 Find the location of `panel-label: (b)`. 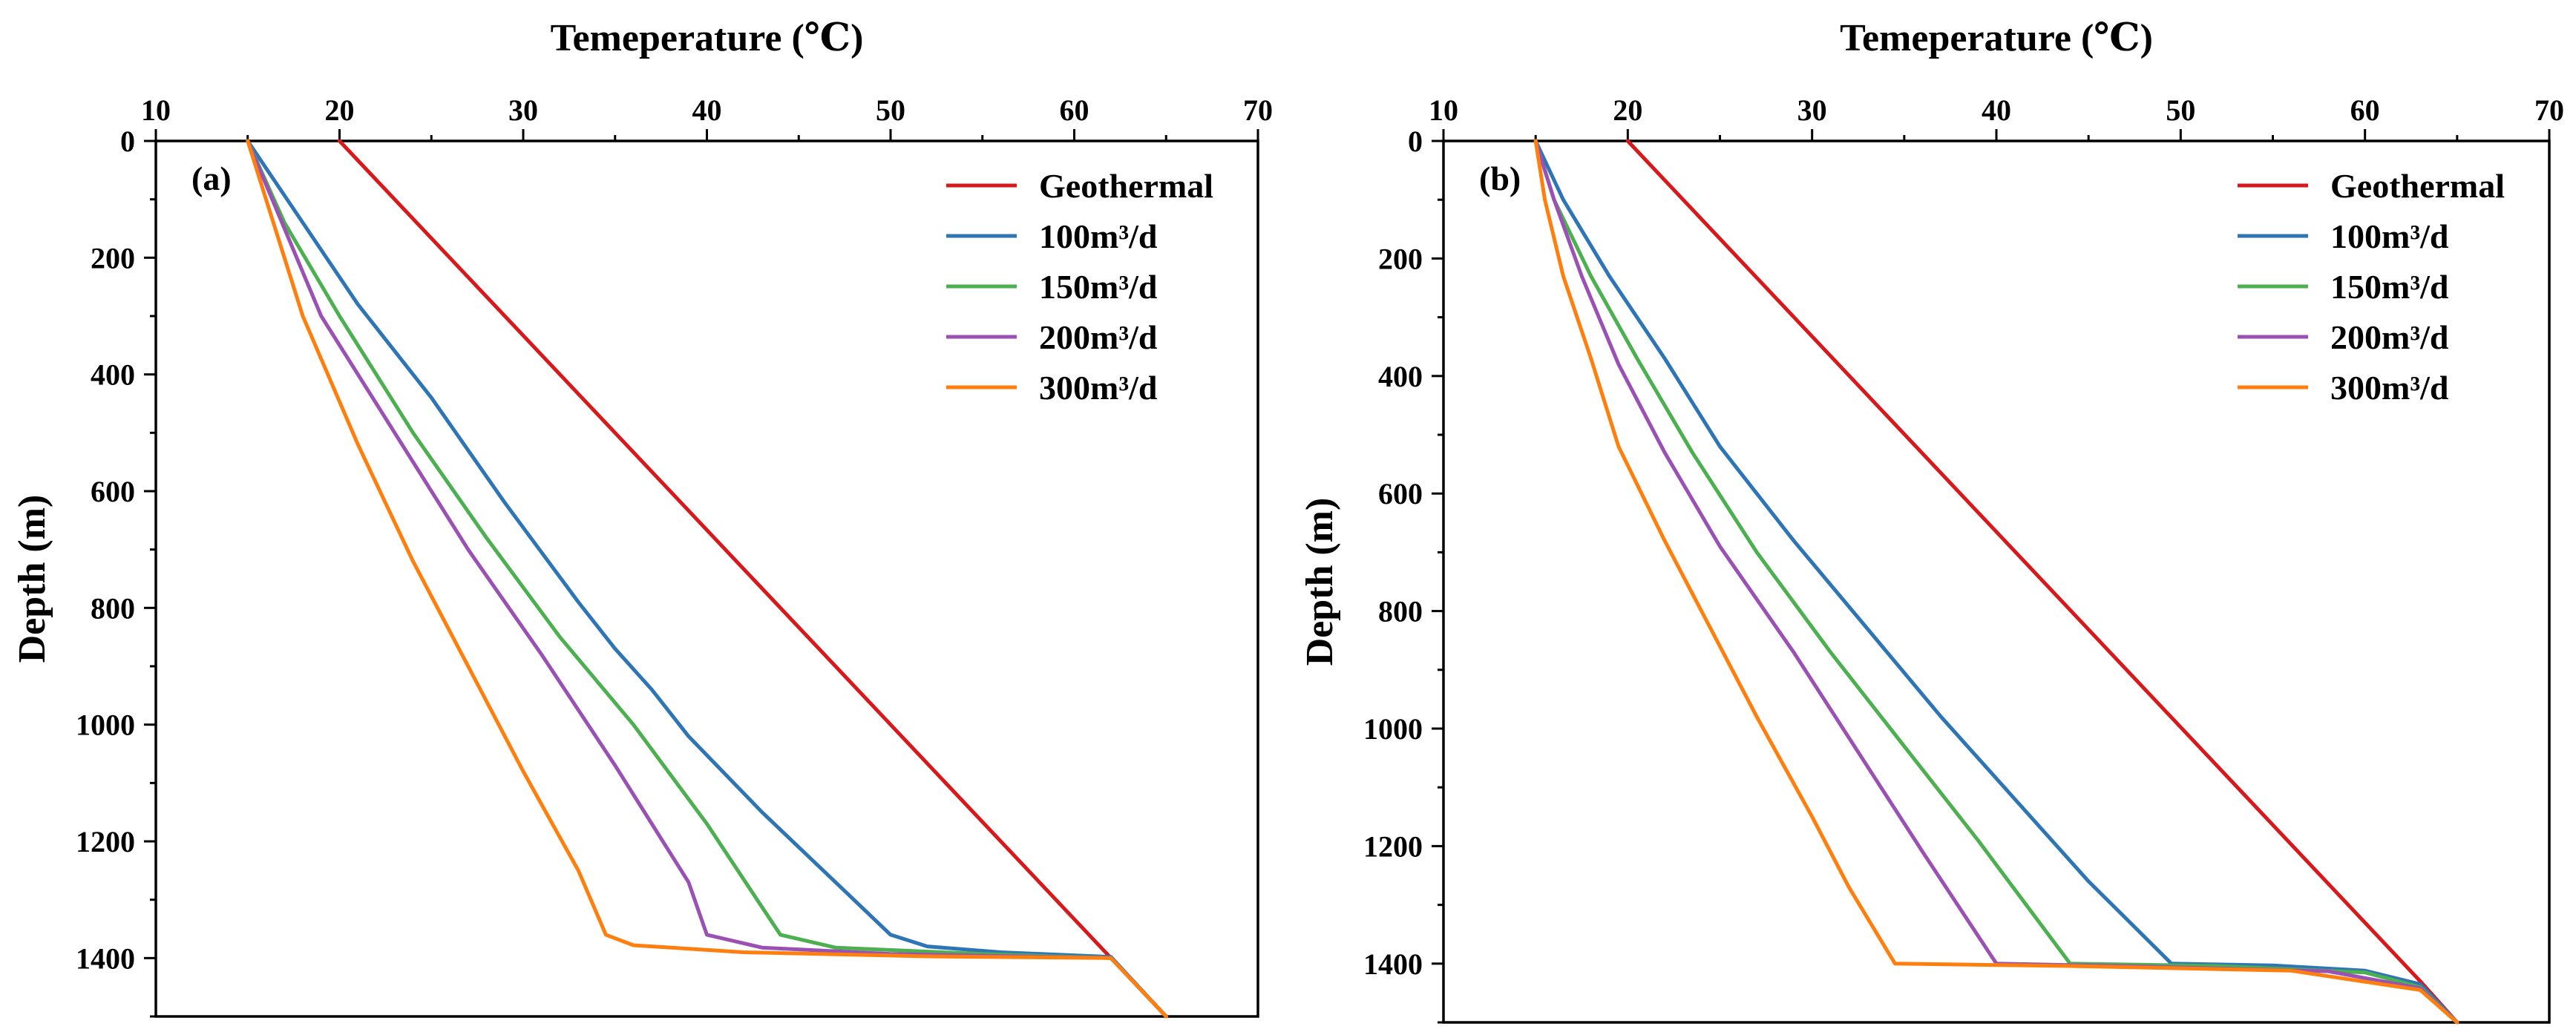

panel-label: (b) is located at coordinates (1500, 178).